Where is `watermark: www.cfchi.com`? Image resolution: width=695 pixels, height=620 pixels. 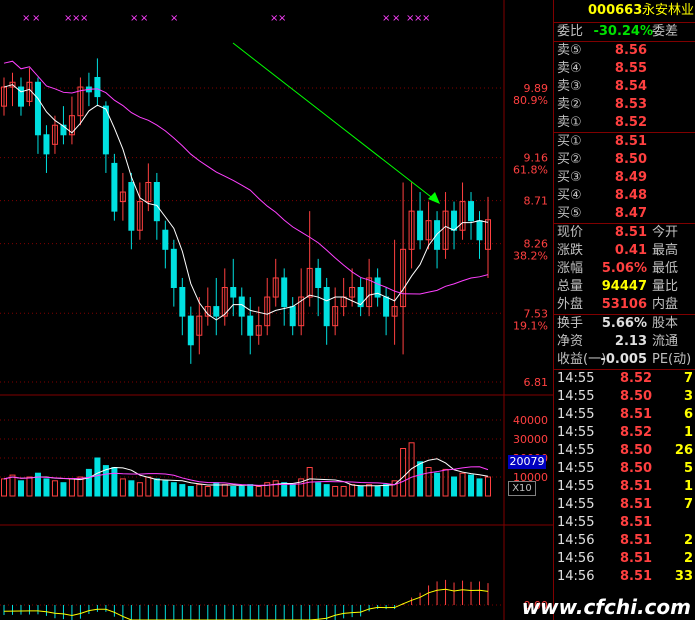
watermark: www.cfchi.com is located at coordinates (606, 607).